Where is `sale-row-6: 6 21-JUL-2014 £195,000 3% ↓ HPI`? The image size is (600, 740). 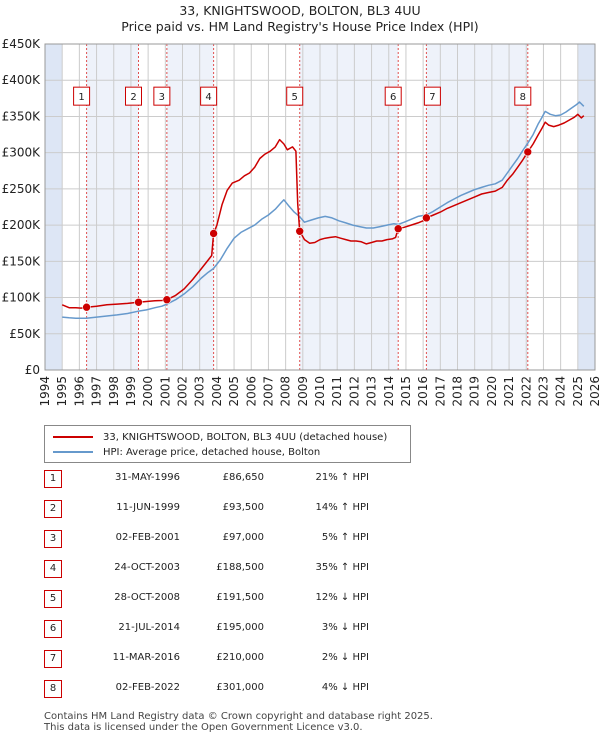 sale-row-6: 6 21-JUL-2014 £195,000 3% ↓ HPI is located at coordinates (214, 630).